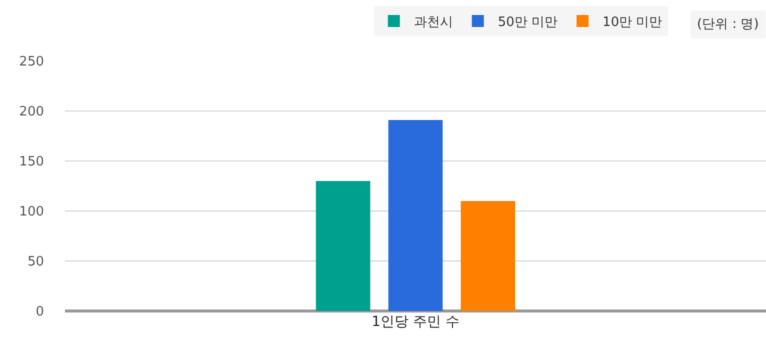 This screenshot has height=352, width=766. What do you see at coordinates (728, 24) in the screenshot?
I see `text: (단위 : 명)` at bounding box center [728, 24].